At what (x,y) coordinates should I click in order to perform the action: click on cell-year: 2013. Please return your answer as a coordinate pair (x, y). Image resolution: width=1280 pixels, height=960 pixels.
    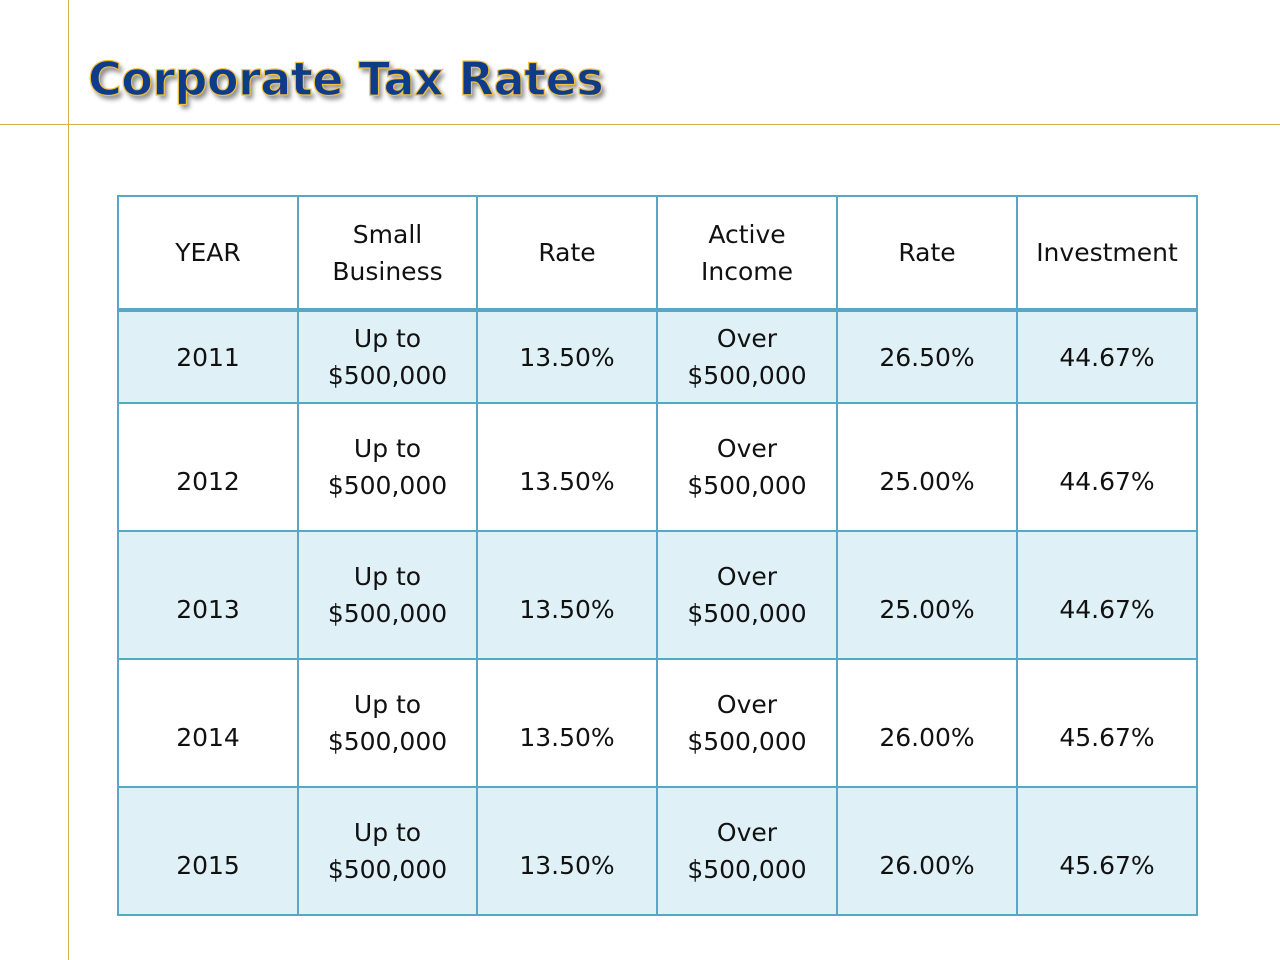
    Looking at the image, I should click on (208, 595).